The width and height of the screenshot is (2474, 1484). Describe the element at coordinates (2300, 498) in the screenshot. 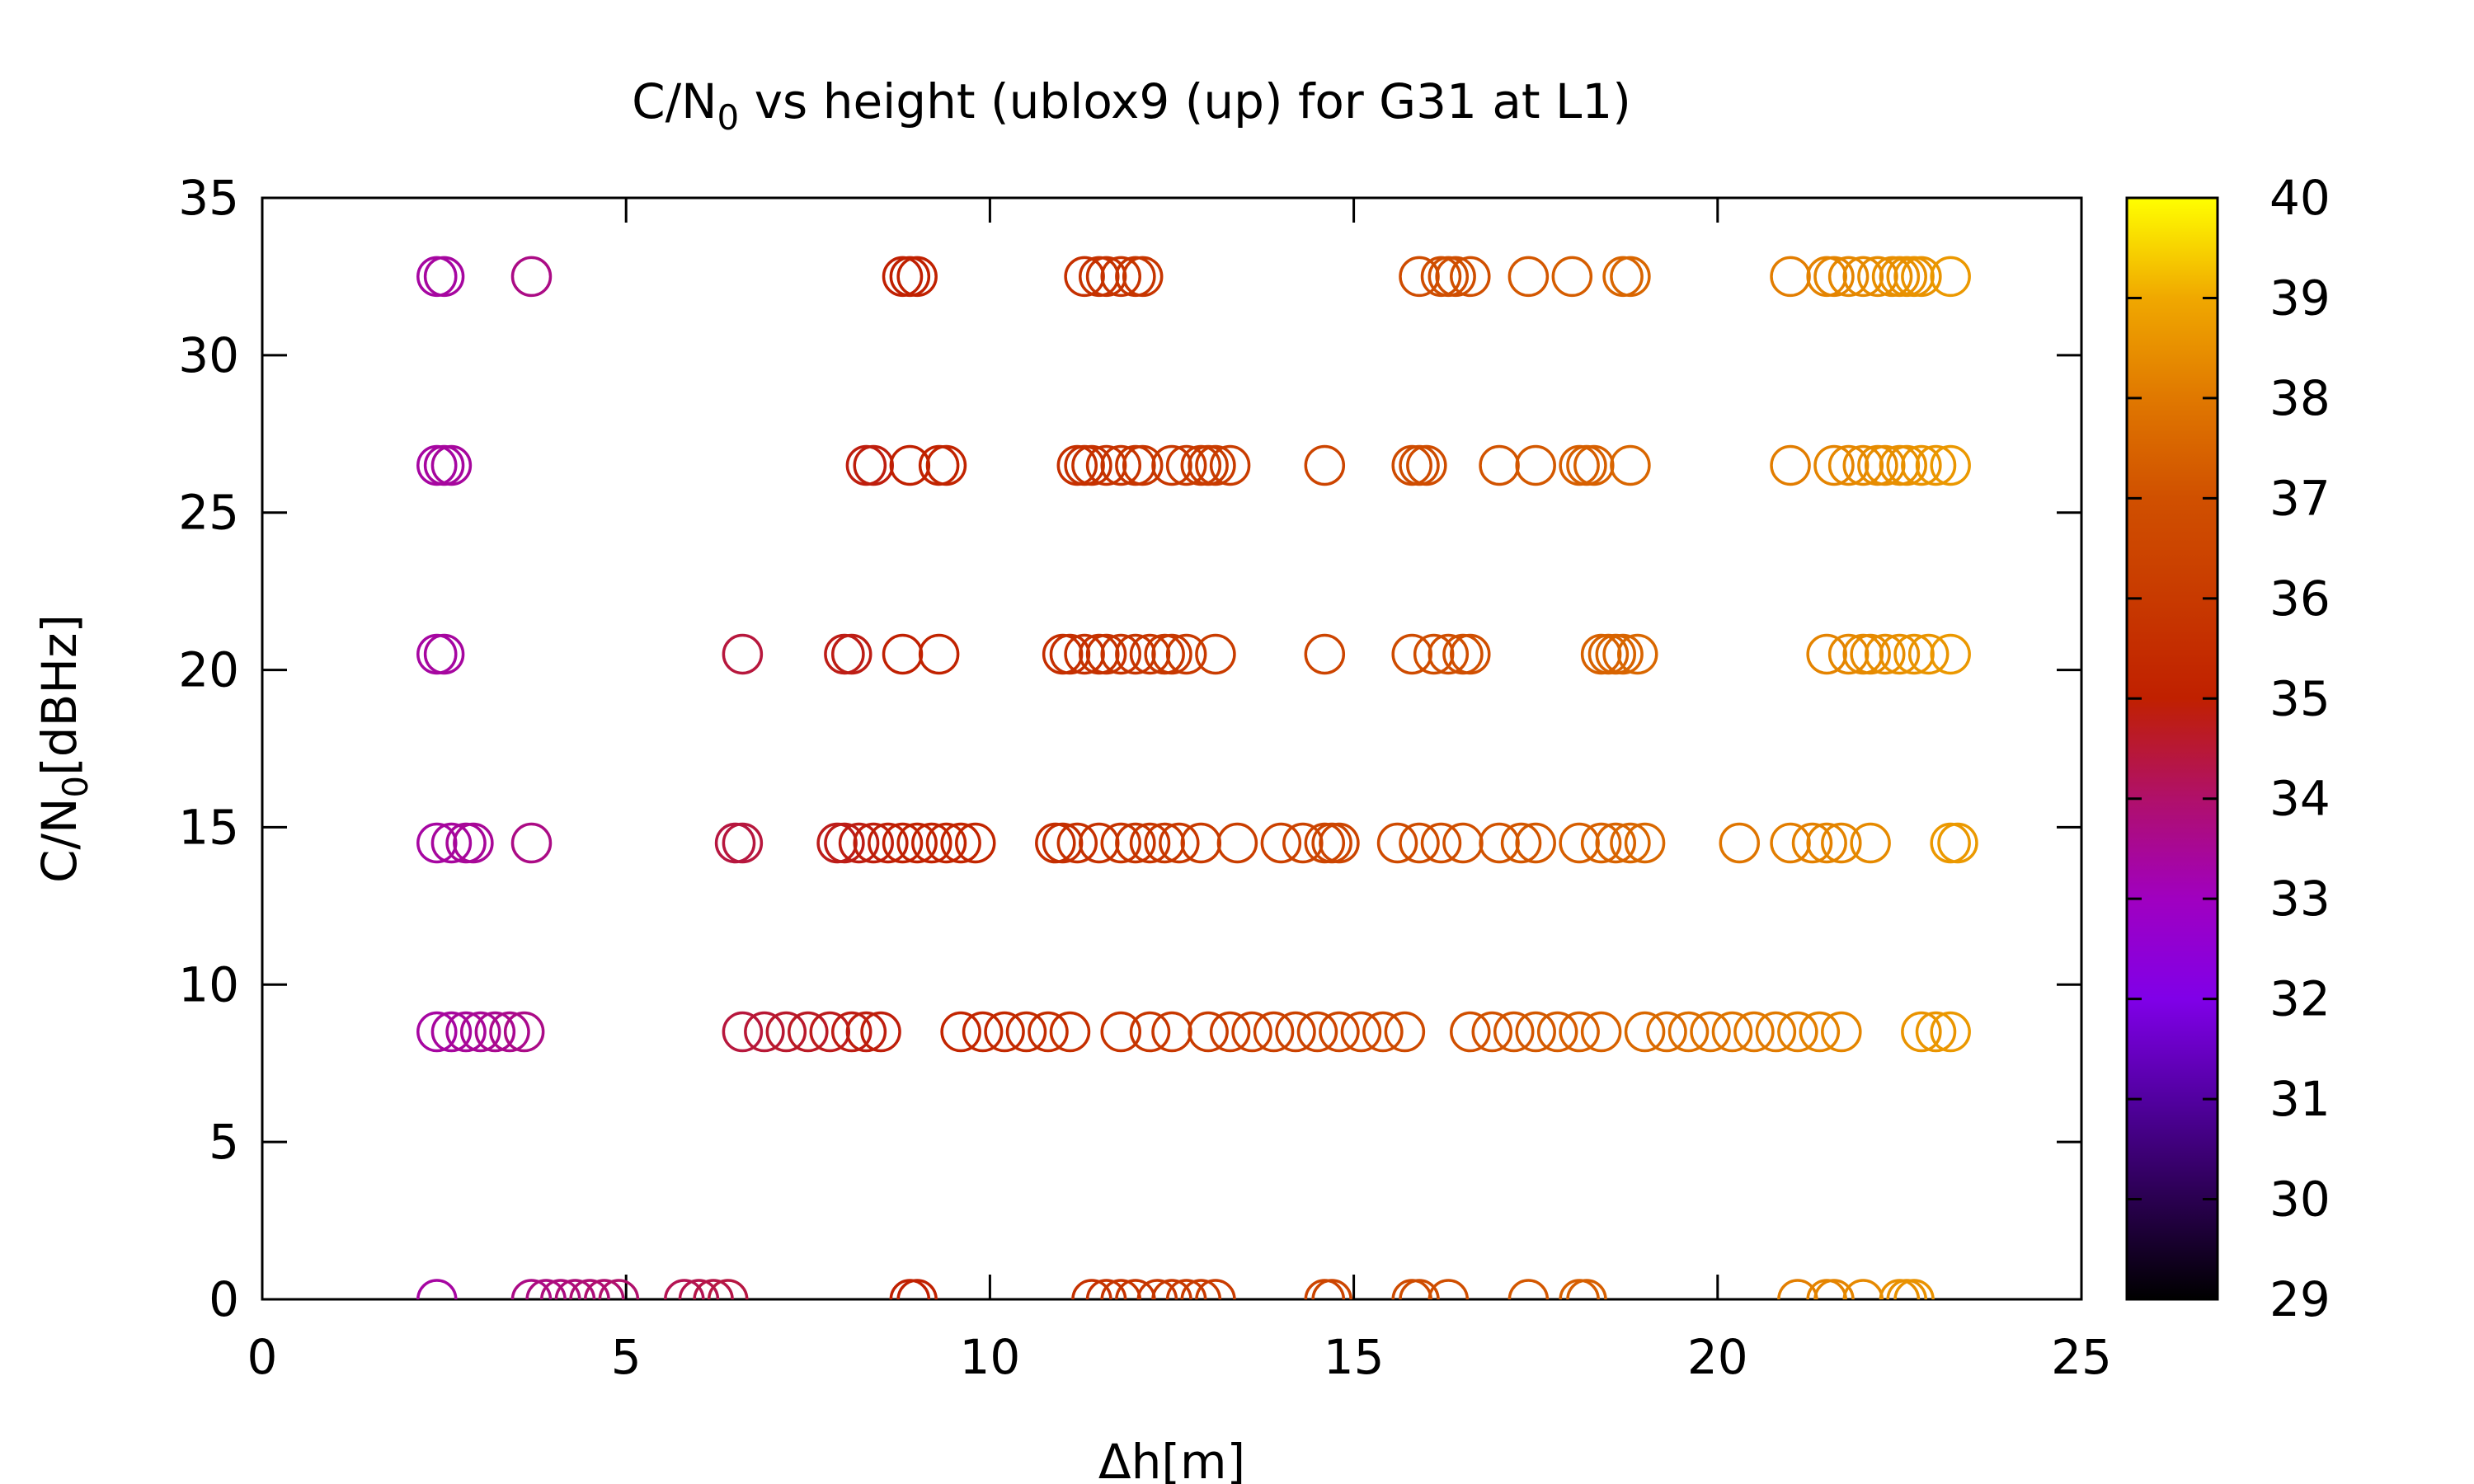

I see `colorbar-tick-label: 37` at that location.